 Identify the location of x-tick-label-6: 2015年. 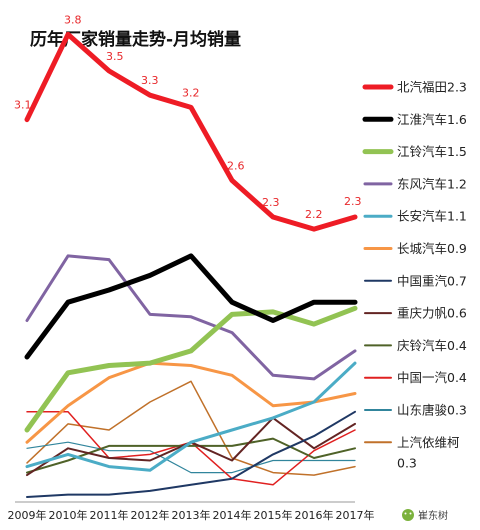
(273, 515).